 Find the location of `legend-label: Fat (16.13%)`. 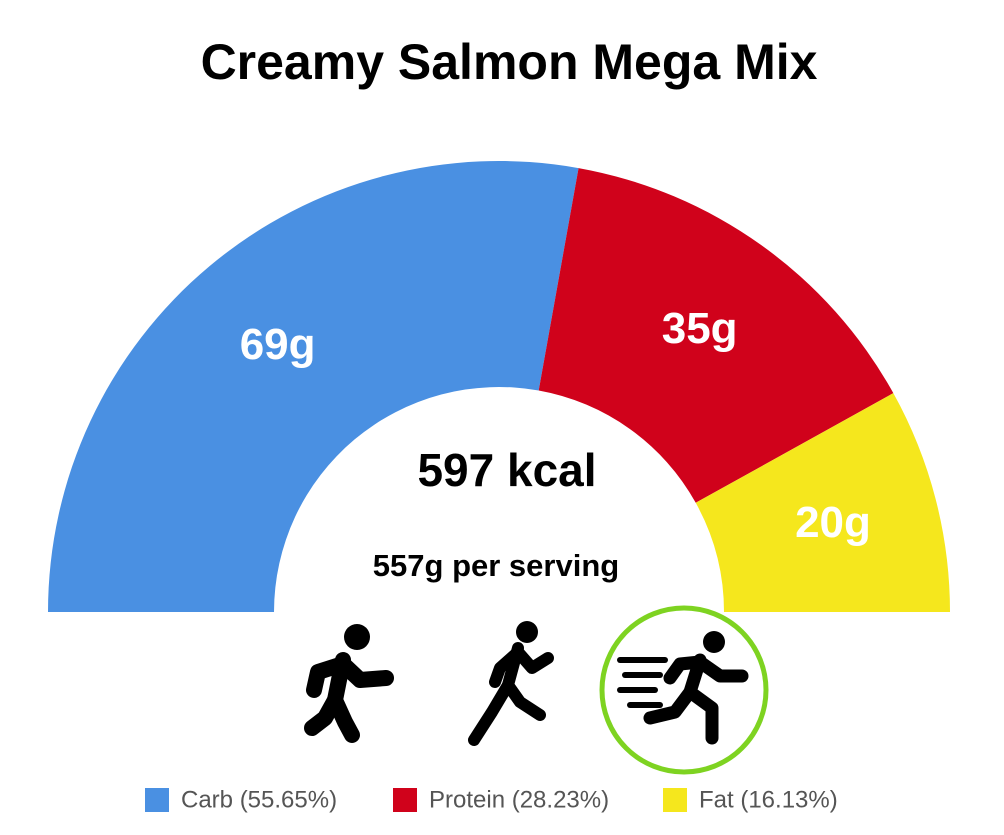

legend-label: Fat (16.13%) is located at coordinates (768, 799).